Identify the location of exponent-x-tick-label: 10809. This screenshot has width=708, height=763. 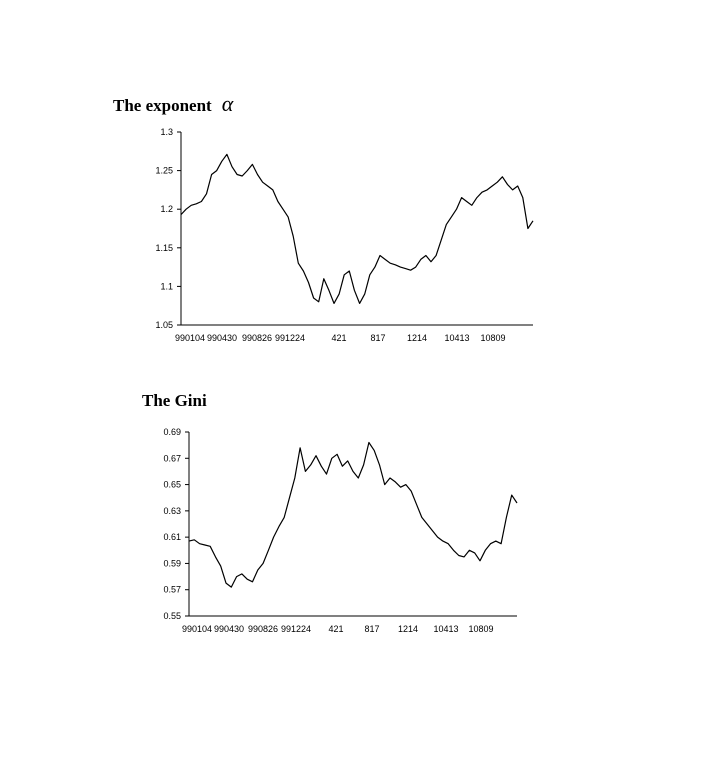
(492, 338).